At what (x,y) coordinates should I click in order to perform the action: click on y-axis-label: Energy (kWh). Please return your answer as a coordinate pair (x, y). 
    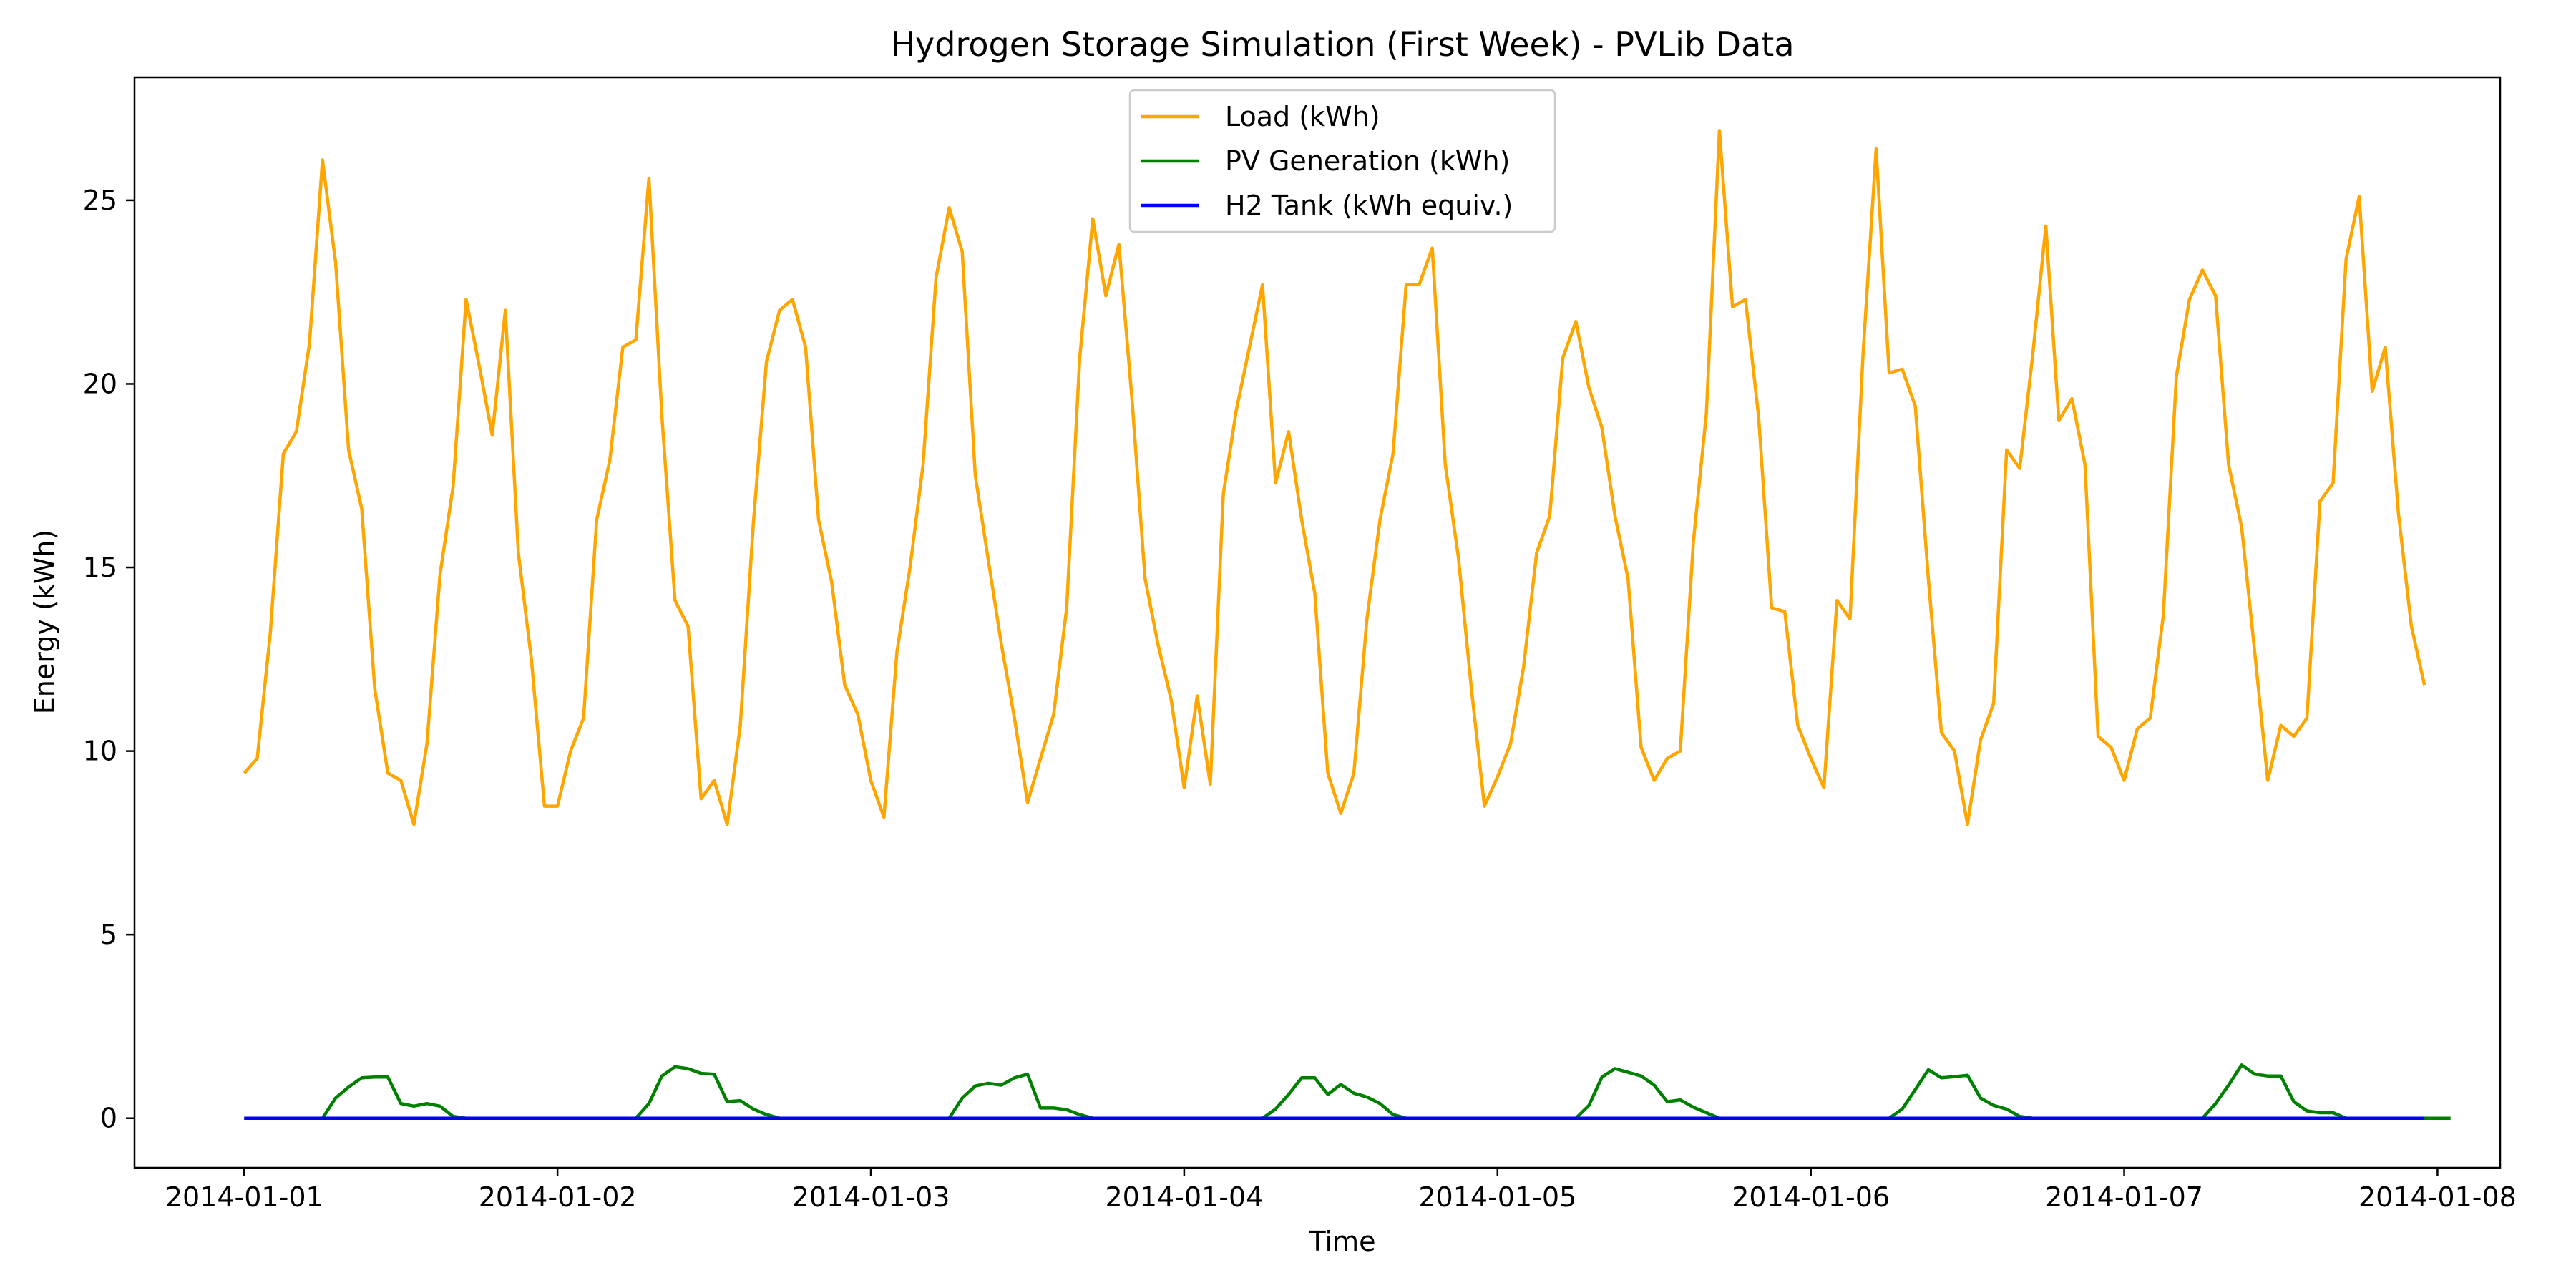
    Looking at the image, I should click on (44, 622).